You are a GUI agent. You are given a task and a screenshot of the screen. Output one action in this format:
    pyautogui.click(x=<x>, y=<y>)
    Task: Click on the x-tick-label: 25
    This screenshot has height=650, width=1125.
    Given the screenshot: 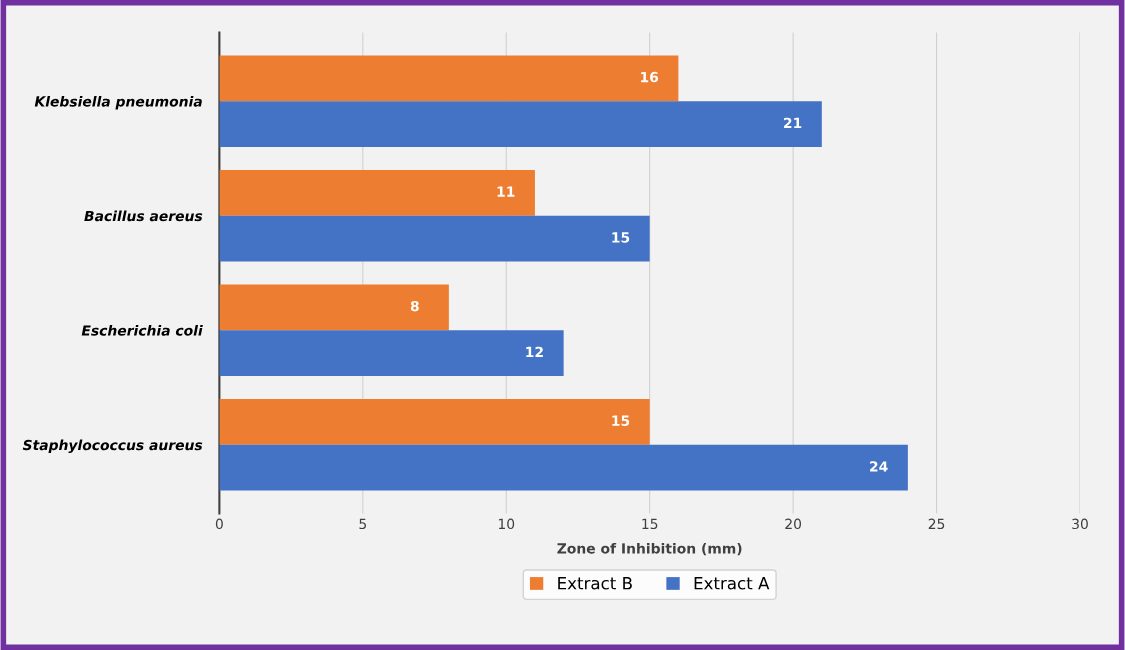 What is the action you would take?
    pyautogui.click(x=936, y=524)
    